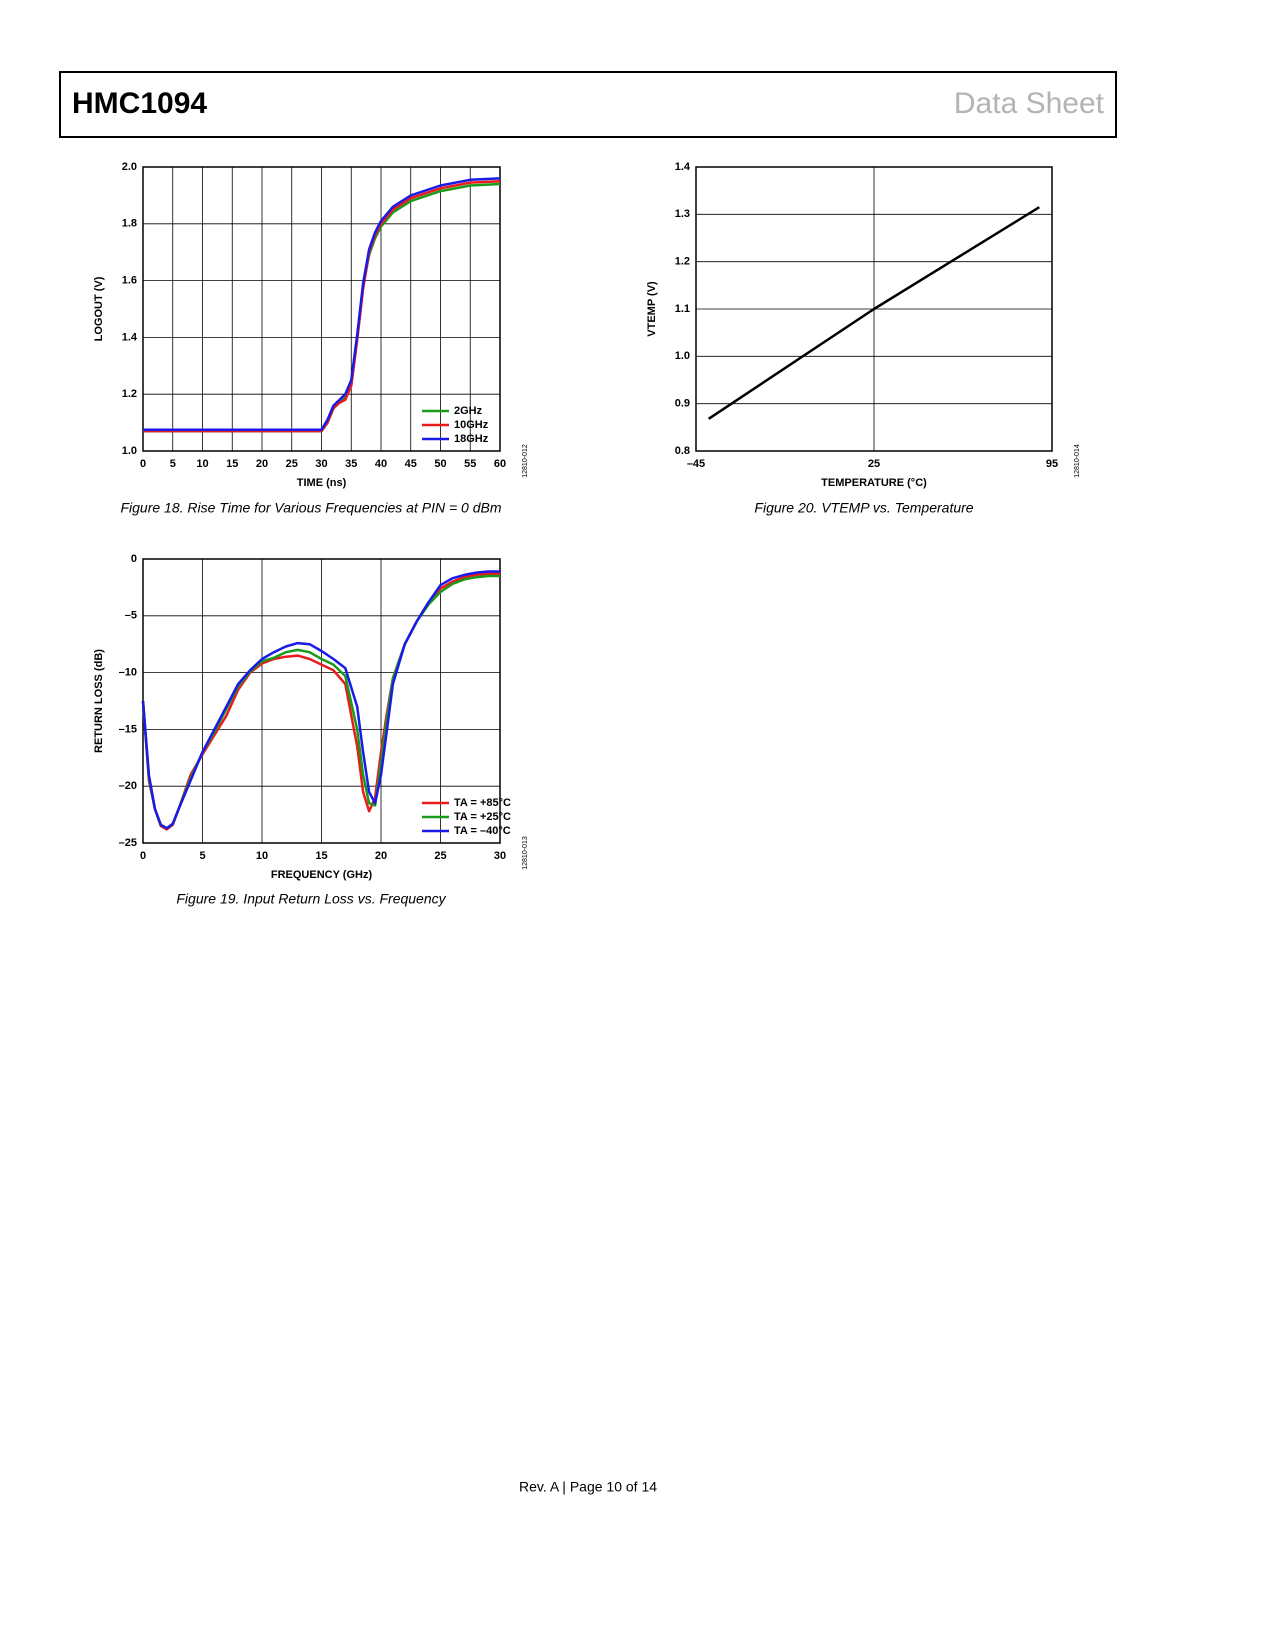  What do you see at coordinates (1029, 103) in the screenshot?
I see `header-doc-type: Data Sheet` at bounding box center [1029, 103].